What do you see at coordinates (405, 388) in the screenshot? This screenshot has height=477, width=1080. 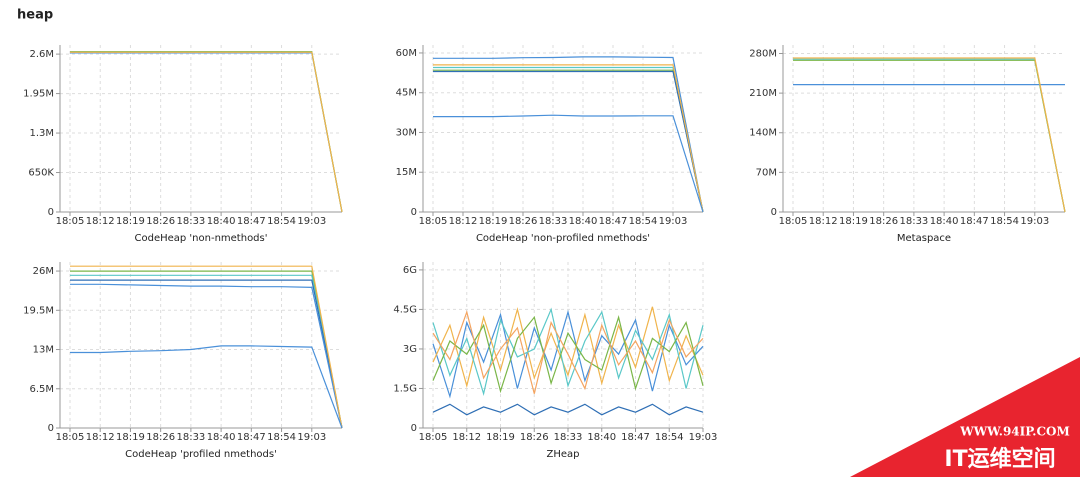 I see `y-tick-label: 1.5G` at bounding box center [405, 388].